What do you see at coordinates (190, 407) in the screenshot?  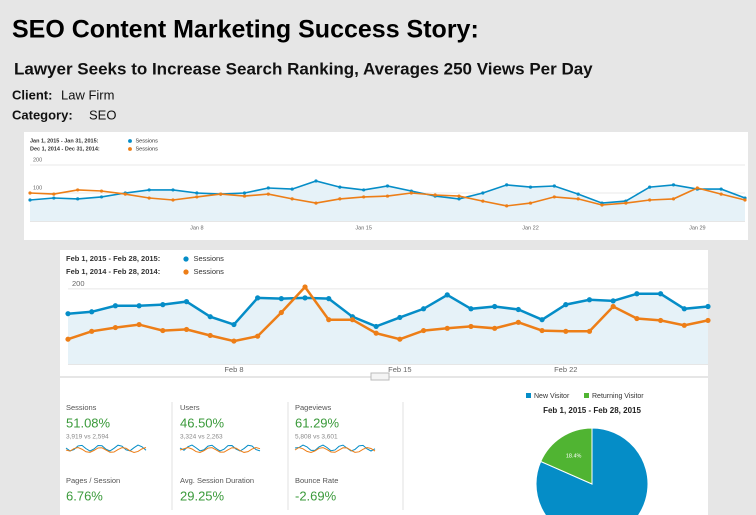 I see `metric-label: Users` at bounding box center [190, 407].